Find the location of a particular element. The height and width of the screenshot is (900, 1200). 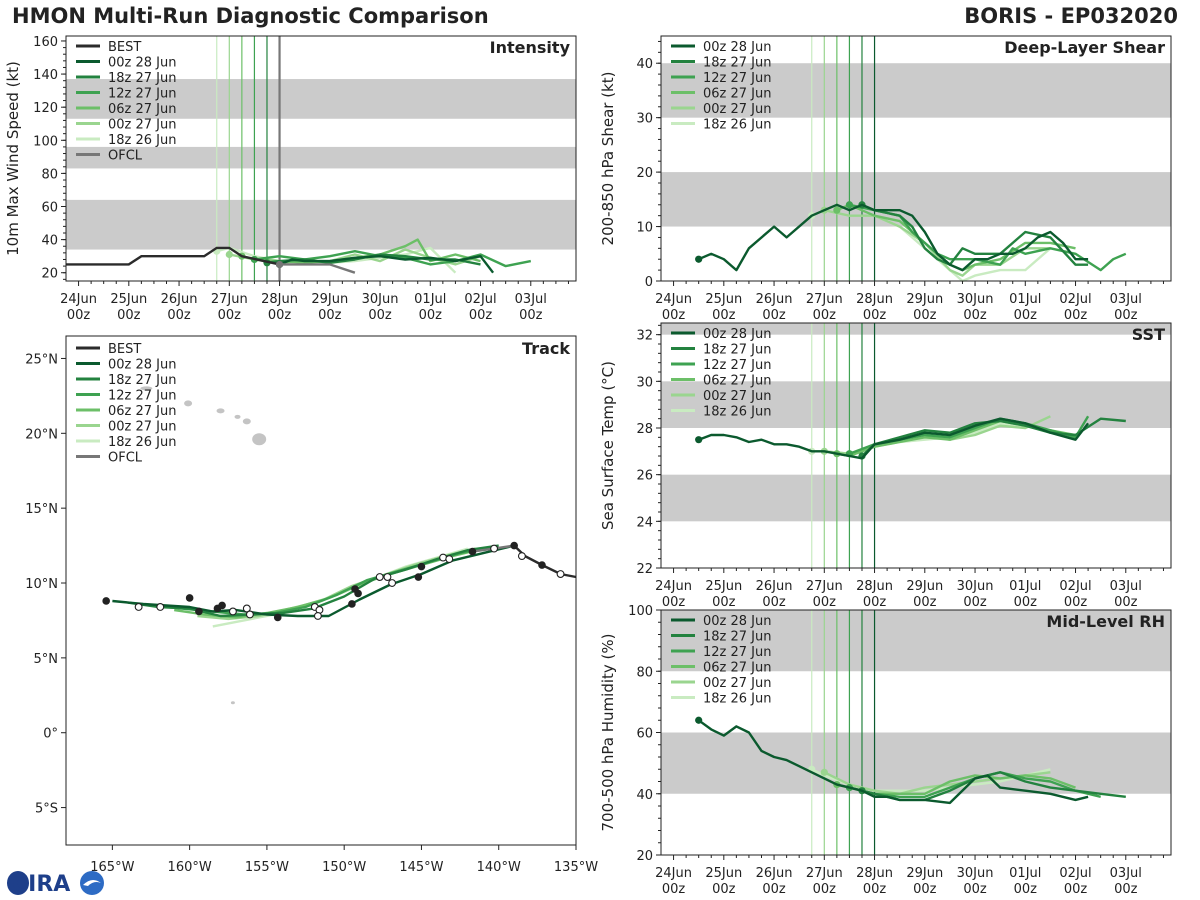

rh-xtick-label: 28Jun is located at coordinates (874, 873).